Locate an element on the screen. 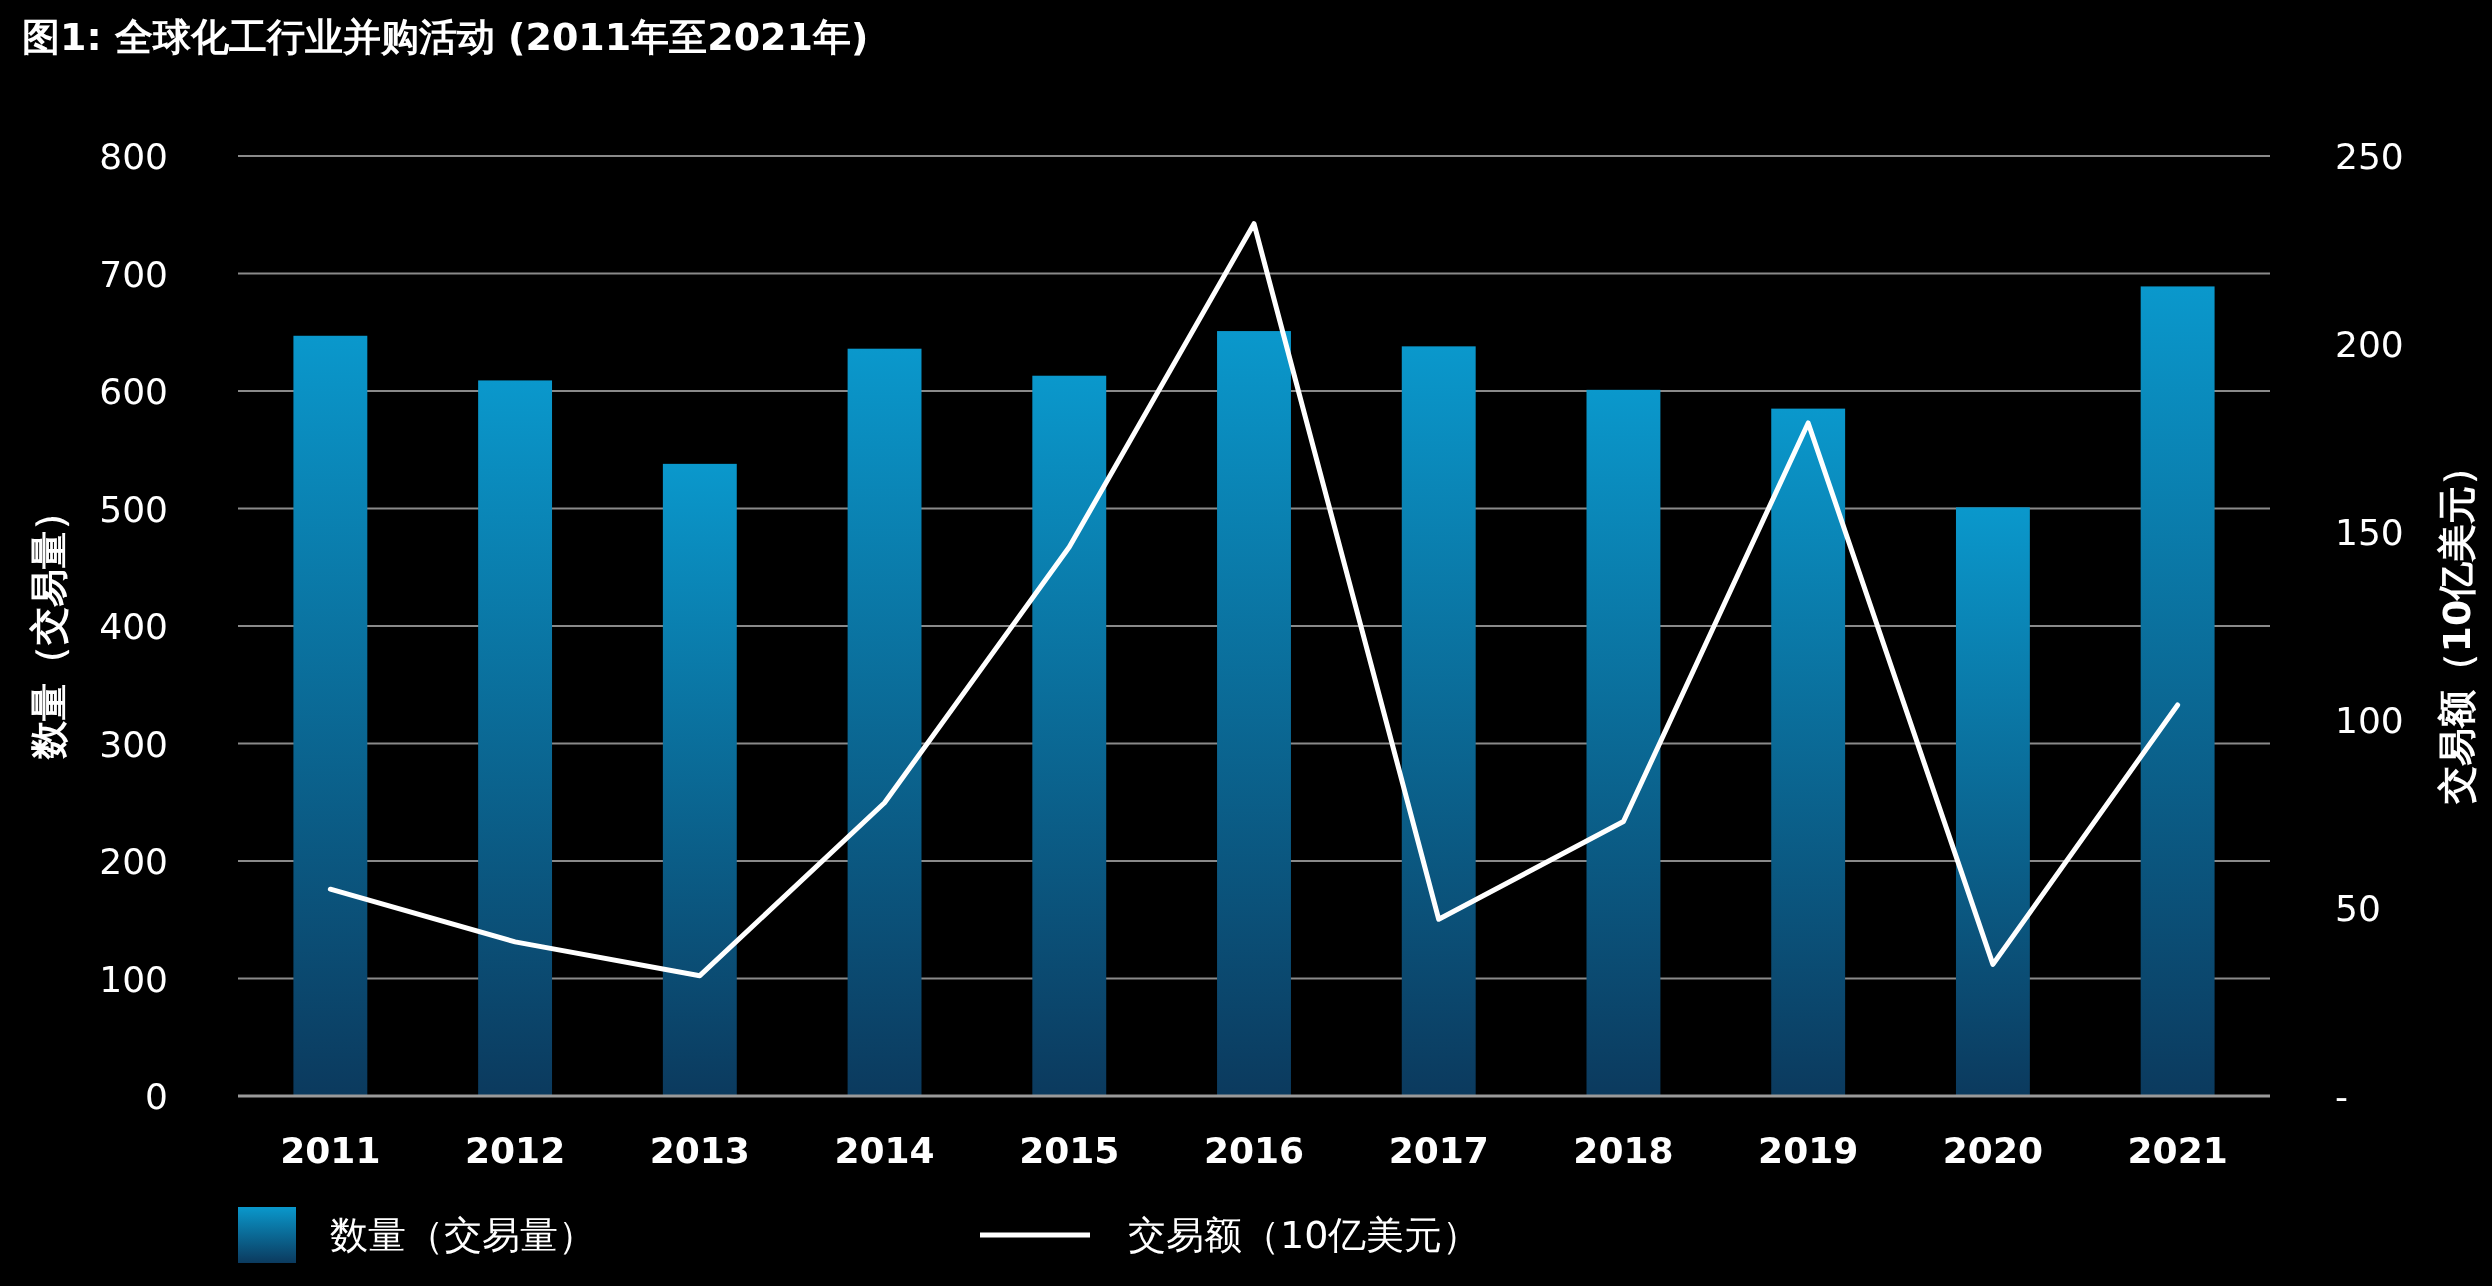  y-tick-label: 400 is located at coordinates (133, 626).